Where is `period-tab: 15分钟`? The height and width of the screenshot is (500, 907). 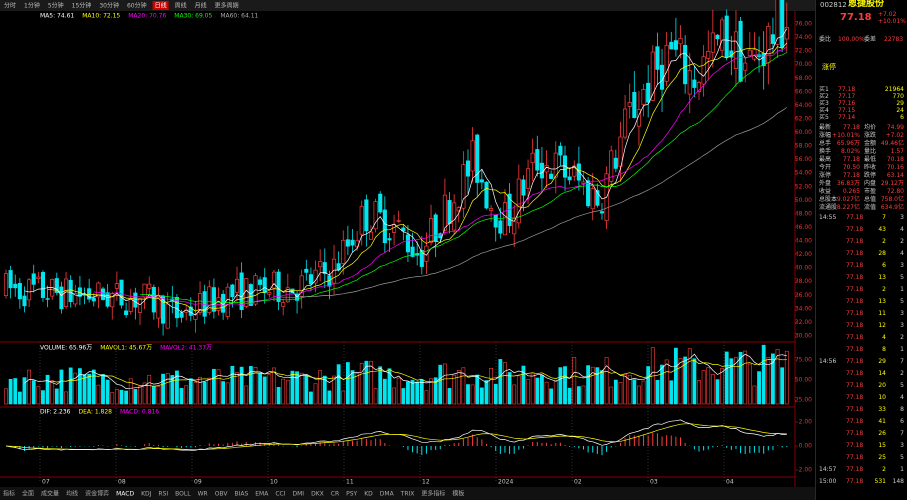 period-tab: 15分钟 is located at coordinates (82, 6).